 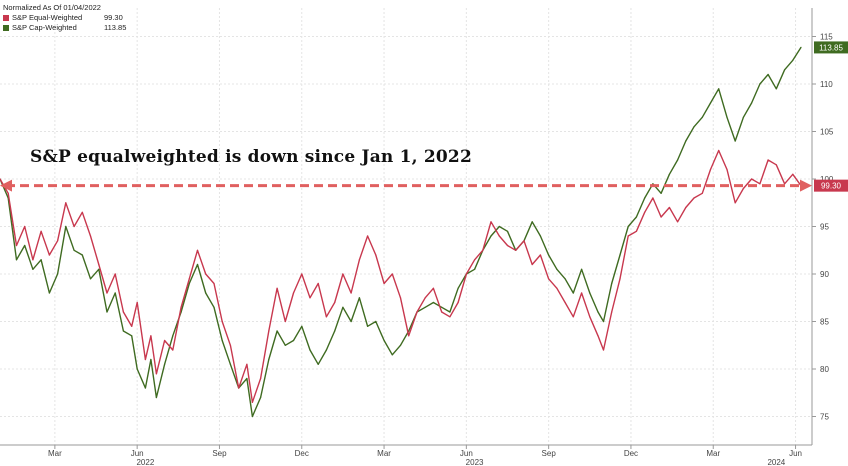 What do you see at coordinates (113, 17) in the screenshot?
I see `legend-item-value: 99.30` at bounding box center [113, 17].